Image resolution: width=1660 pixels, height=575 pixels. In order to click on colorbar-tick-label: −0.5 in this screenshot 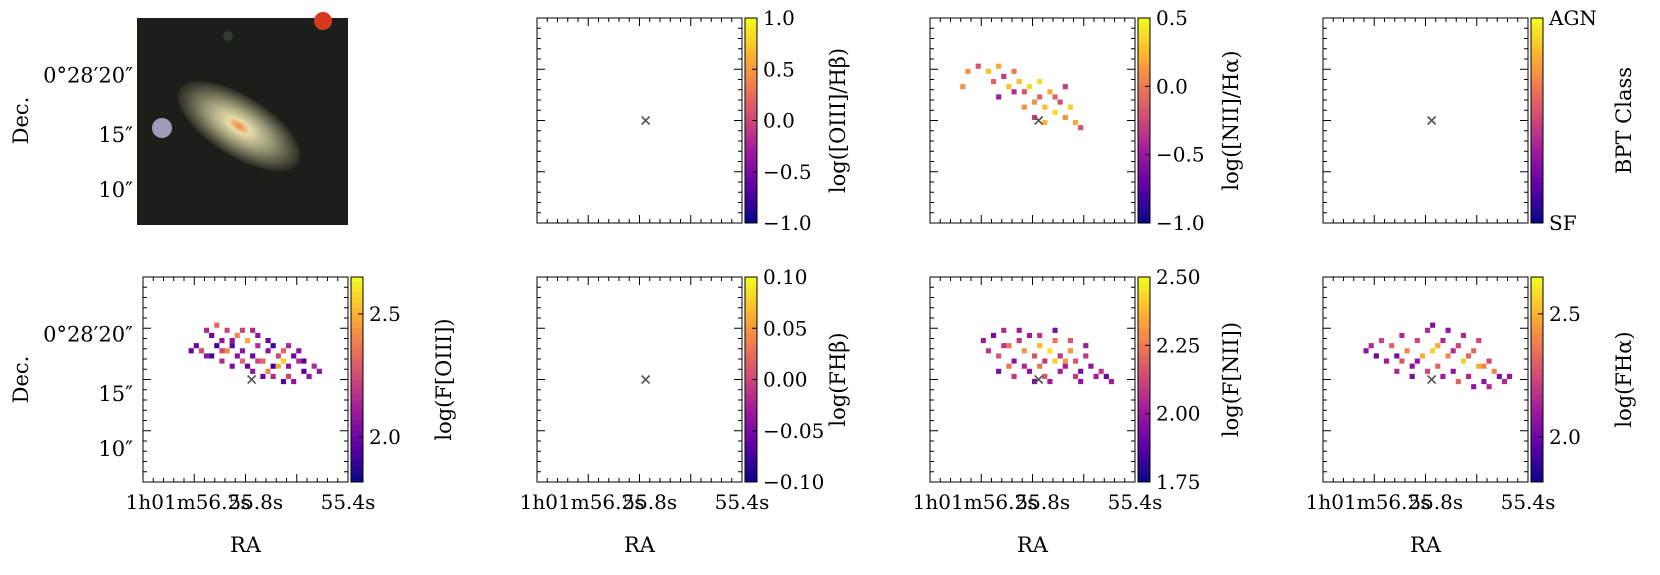, I will do `click(787, 172)`.